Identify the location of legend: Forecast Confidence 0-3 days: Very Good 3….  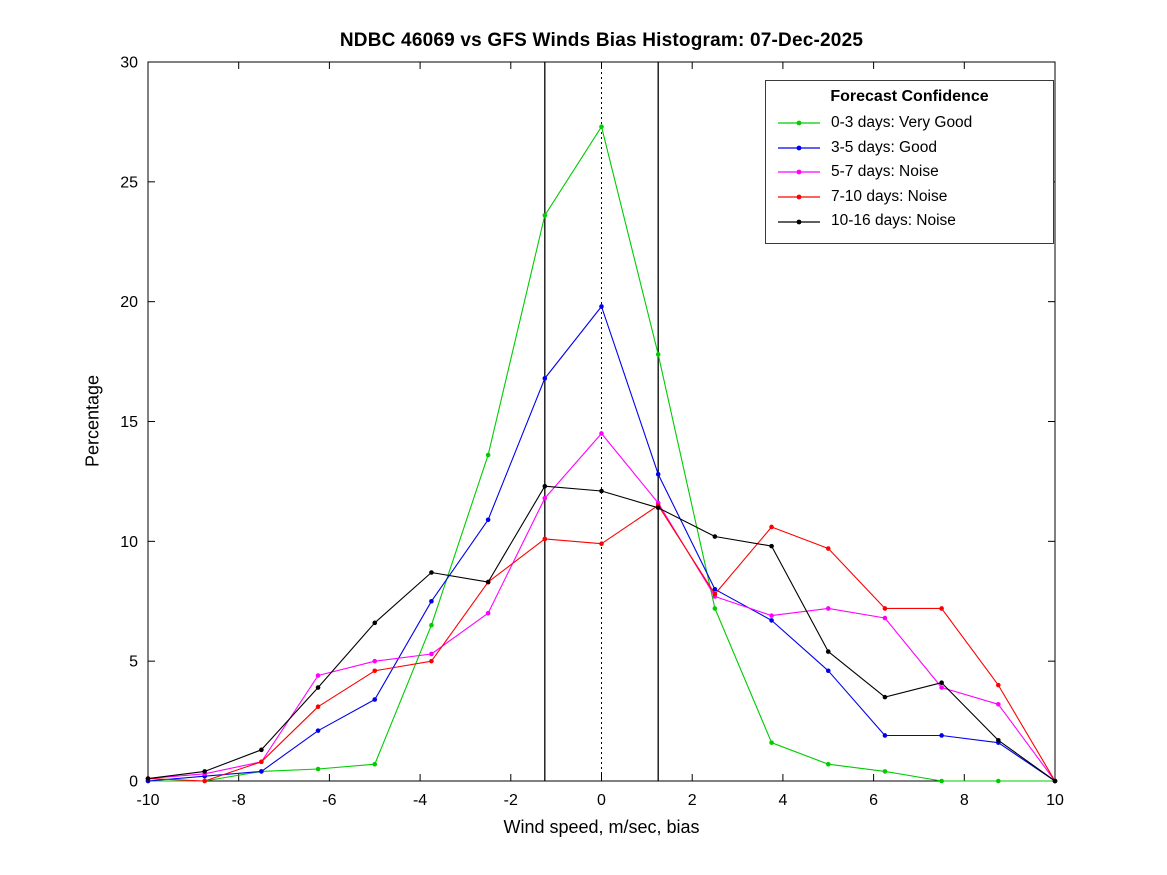
(909, 162).